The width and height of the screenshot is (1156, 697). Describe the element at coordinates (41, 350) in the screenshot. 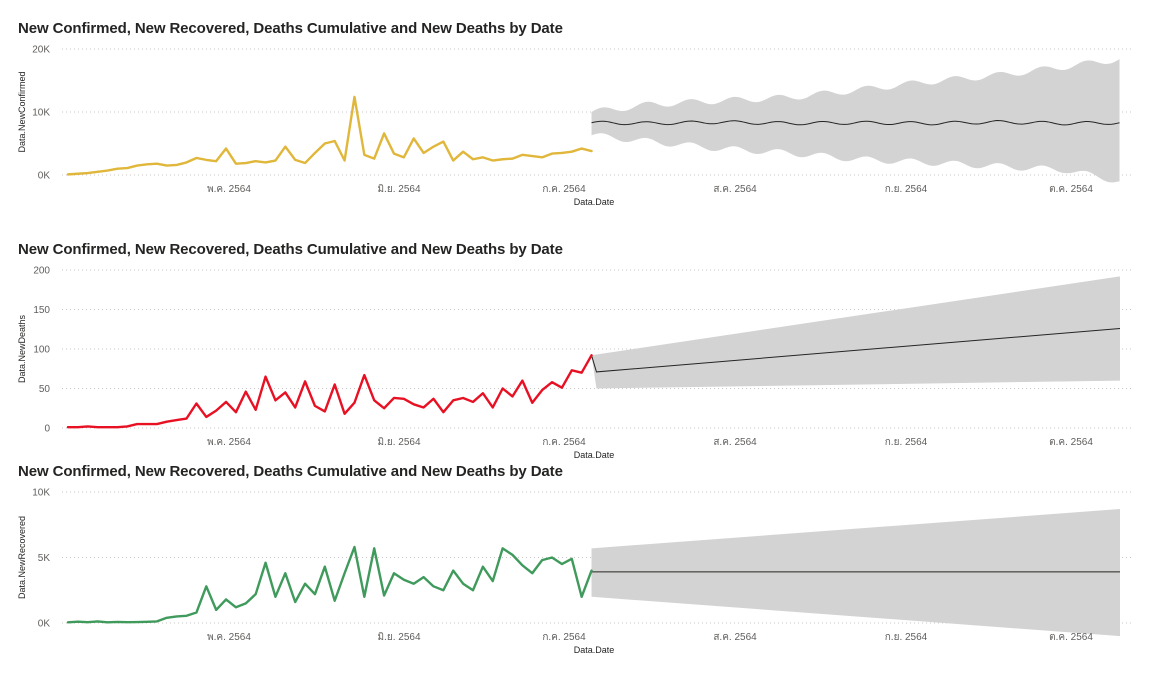

I see `y-tick-label: 100` at that location.